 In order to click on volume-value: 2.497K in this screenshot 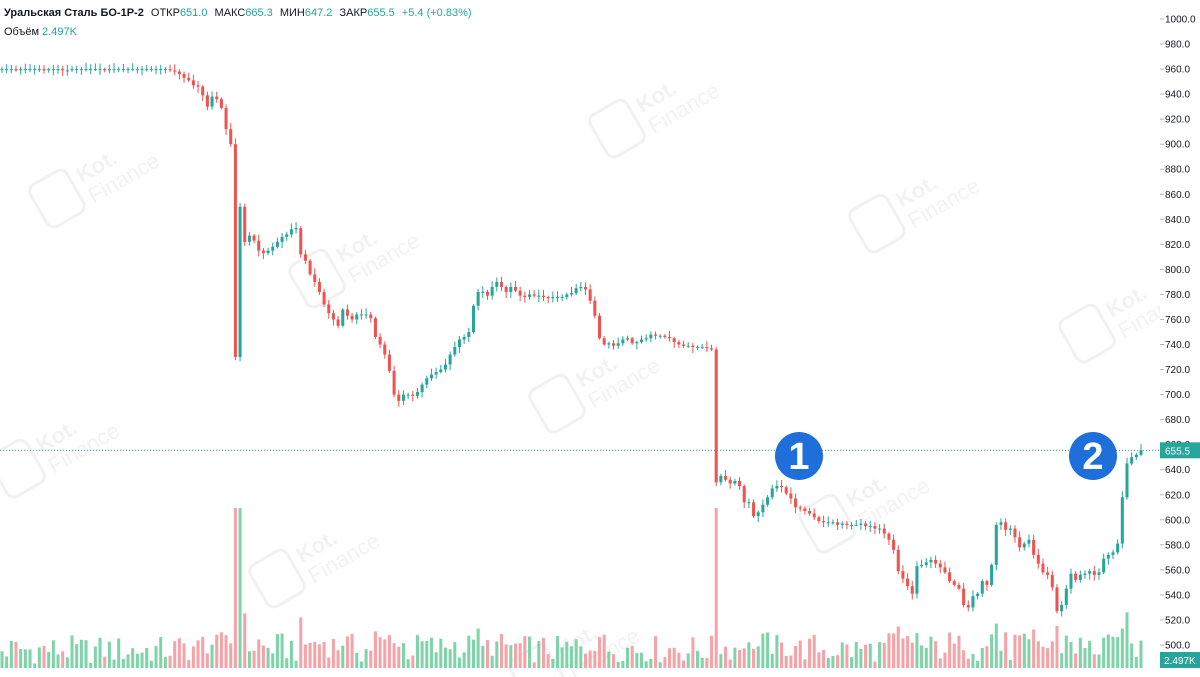, I will do `click(59, 32)`.